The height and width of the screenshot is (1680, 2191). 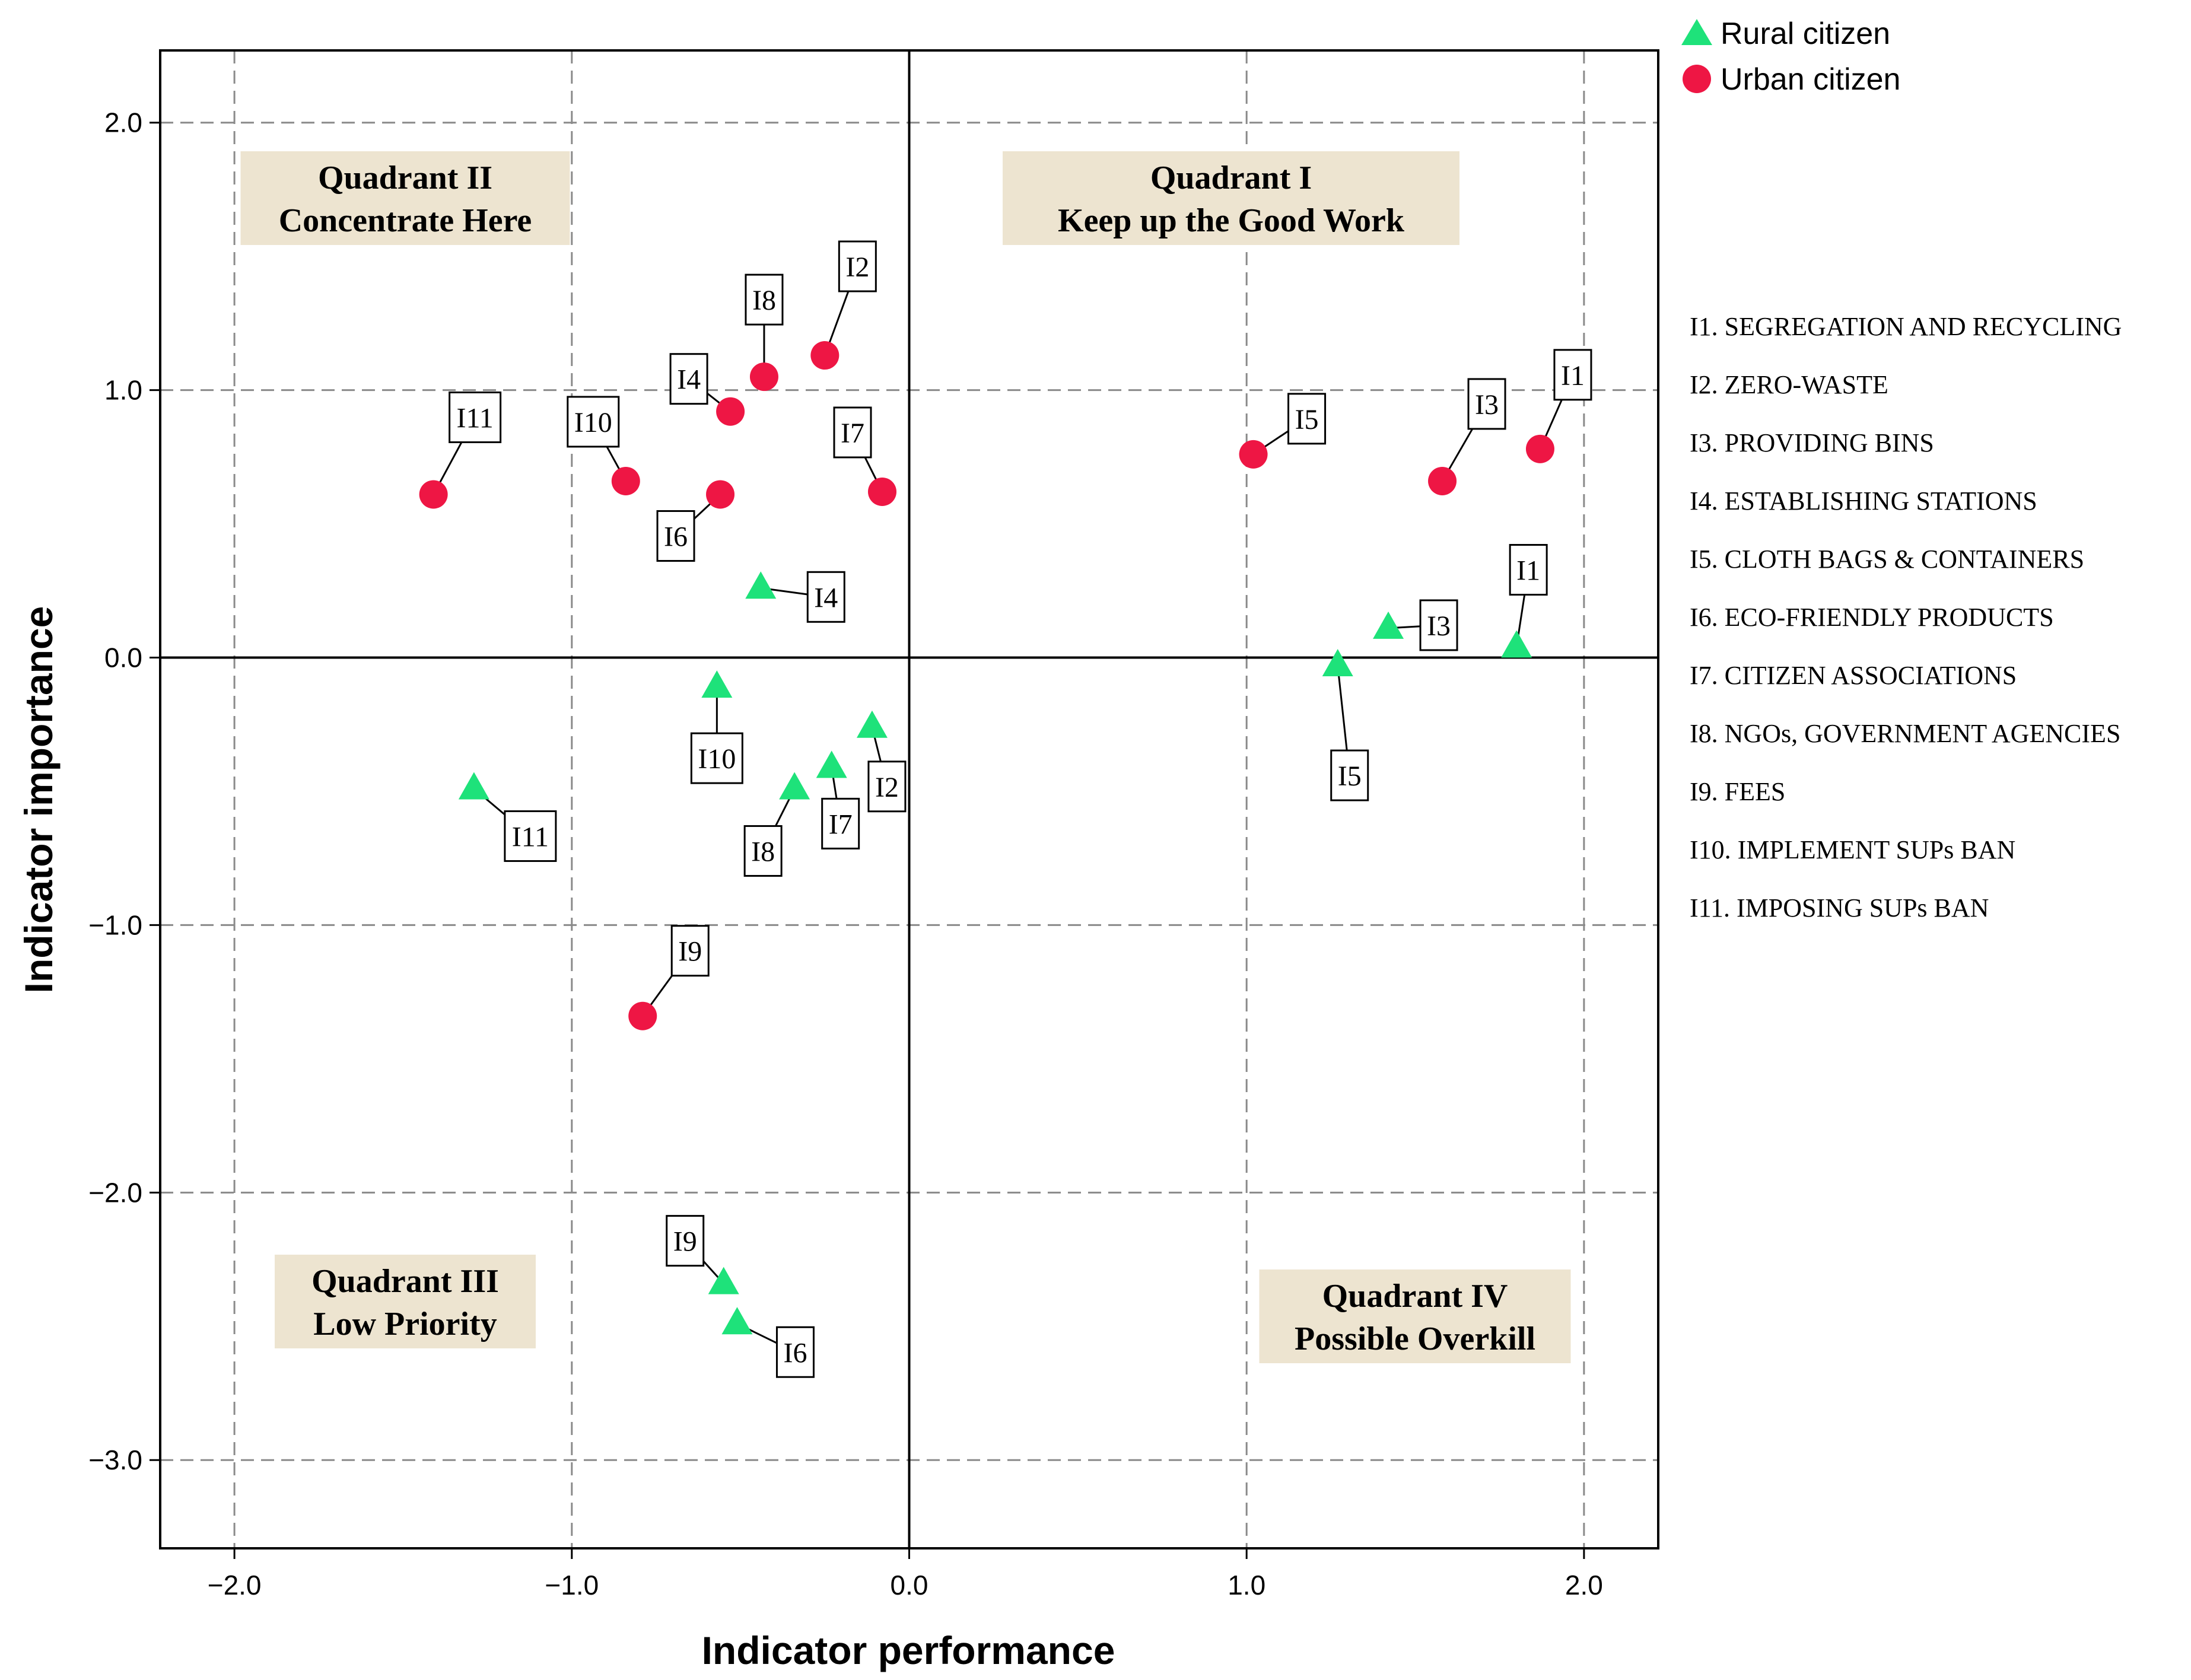 What do you see at coordinates (1887, 559) in the screenshot?
I see `indicator-key-item: I5. CLOTH BAGS & CONTAINERS` at bounding box center [1887, 559].